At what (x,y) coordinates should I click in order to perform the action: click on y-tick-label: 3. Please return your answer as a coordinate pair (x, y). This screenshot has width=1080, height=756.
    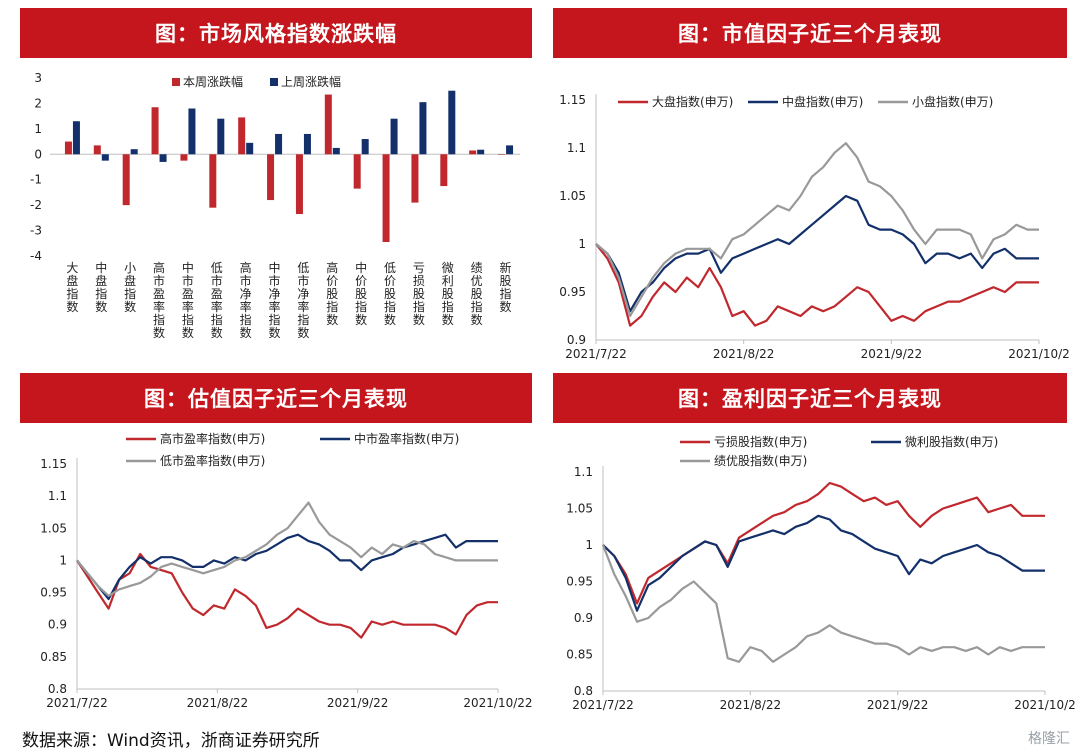
    Looking at the image, I should click on (38, 78).